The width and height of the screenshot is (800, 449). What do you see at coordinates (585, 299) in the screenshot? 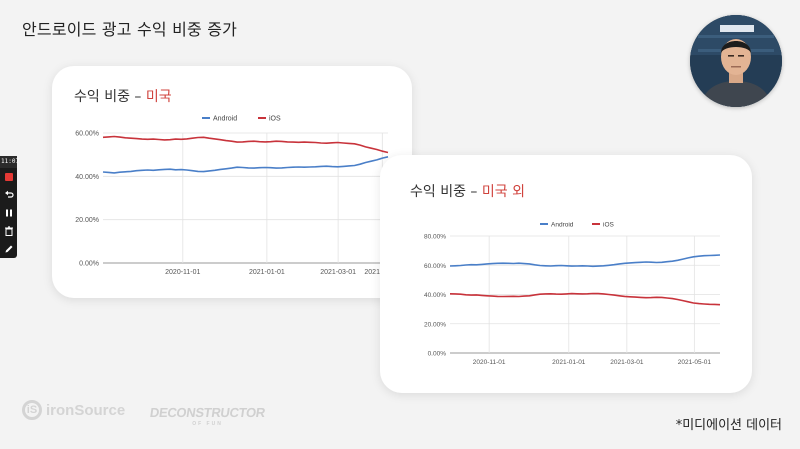
I see `intl-series-ios` at bounding box center [585, 299].